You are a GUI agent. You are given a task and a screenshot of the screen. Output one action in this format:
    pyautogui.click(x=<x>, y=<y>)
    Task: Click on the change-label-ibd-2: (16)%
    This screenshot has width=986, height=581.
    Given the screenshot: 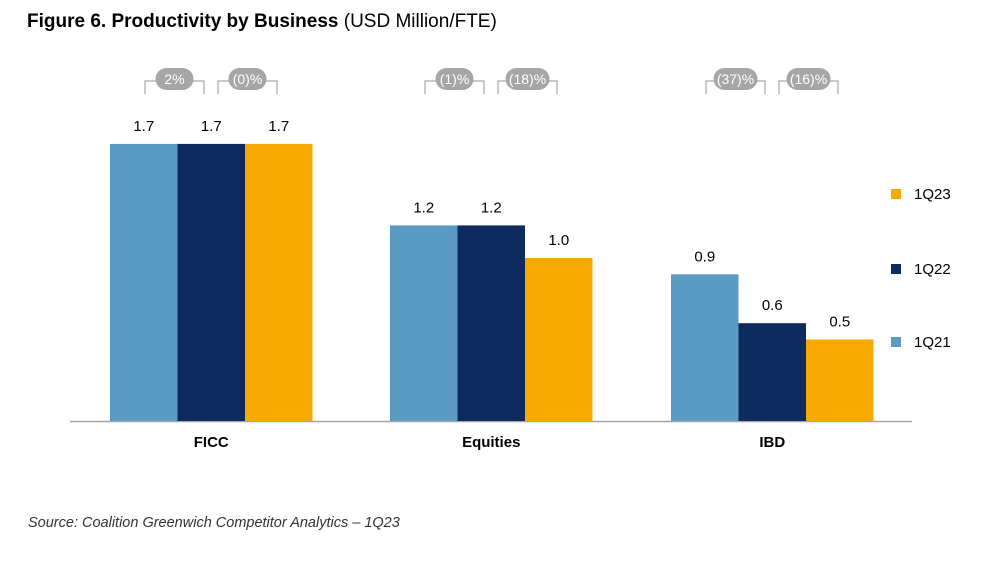 What is the action you would take?
    pyautogui.click(x=808, y=79)
    